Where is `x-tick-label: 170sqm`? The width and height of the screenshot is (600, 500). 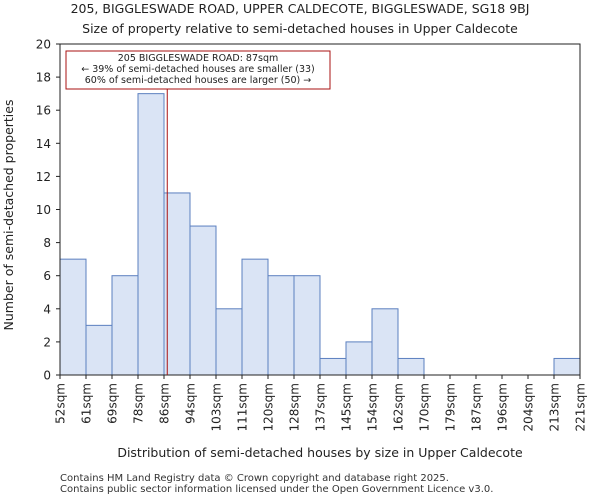 x-tick-label: 170sqm is located at coordinates (425, 407).